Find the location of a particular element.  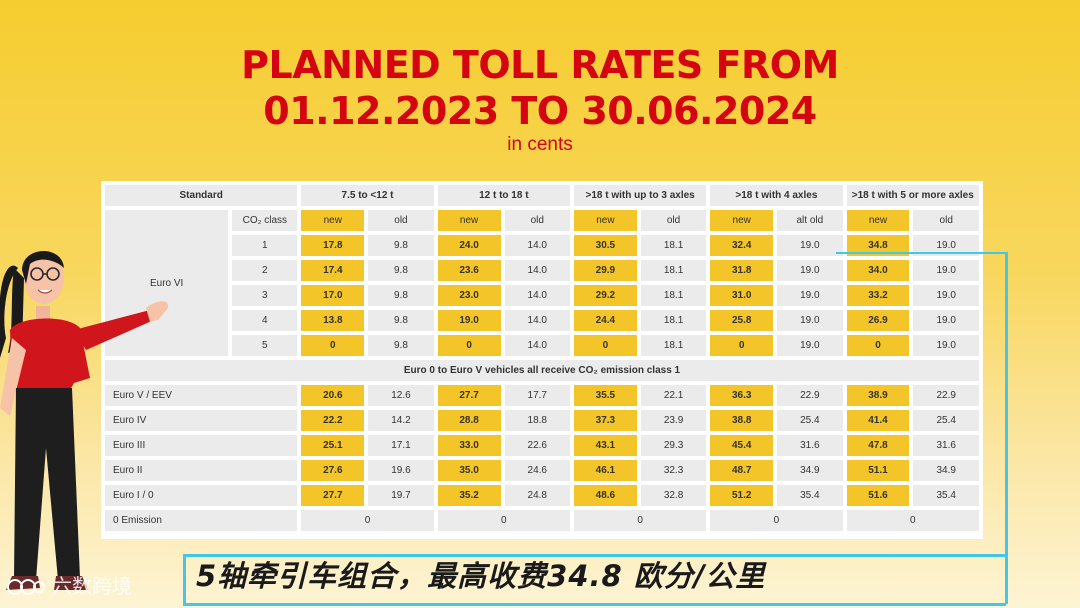

rate-new-cell: 51.2 is located at coordinates (742, 495).